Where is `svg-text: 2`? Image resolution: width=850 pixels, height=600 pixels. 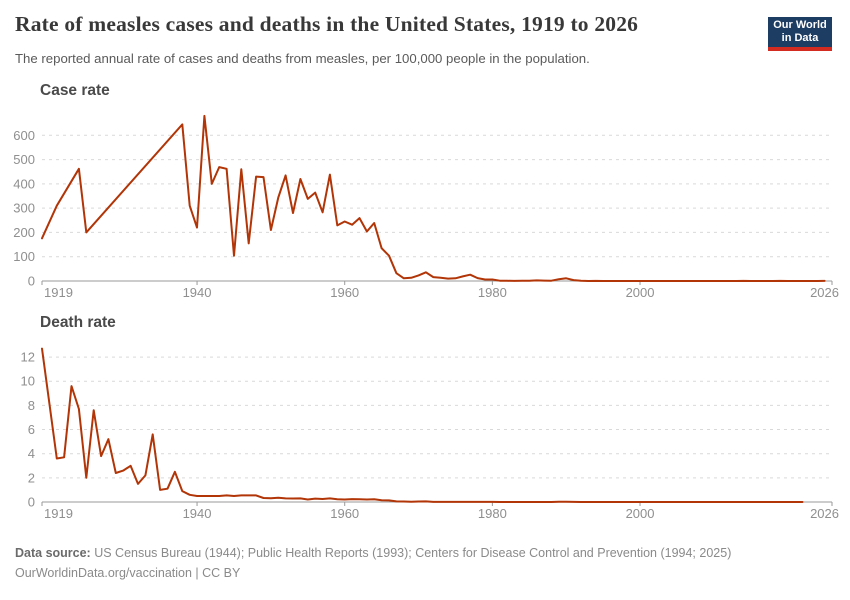 svg-text: 2 is located at coordinates (31, 477).